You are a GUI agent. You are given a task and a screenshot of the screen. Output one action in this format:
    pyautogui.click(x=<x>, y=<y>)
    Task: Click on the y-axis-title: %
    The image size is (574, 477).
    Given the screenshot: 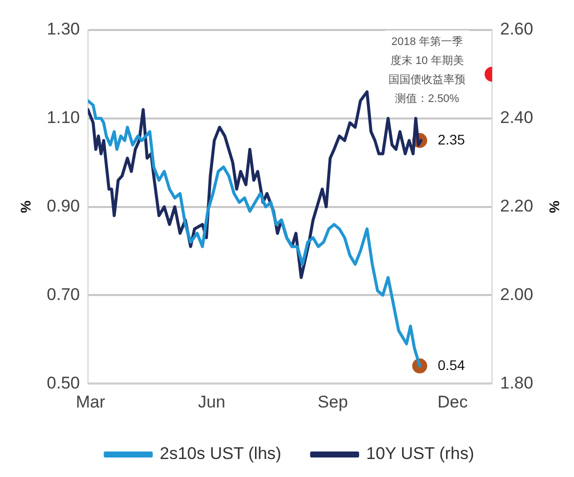 What is the action you would take?
    pyautogui.click(x=25, y=207)
    